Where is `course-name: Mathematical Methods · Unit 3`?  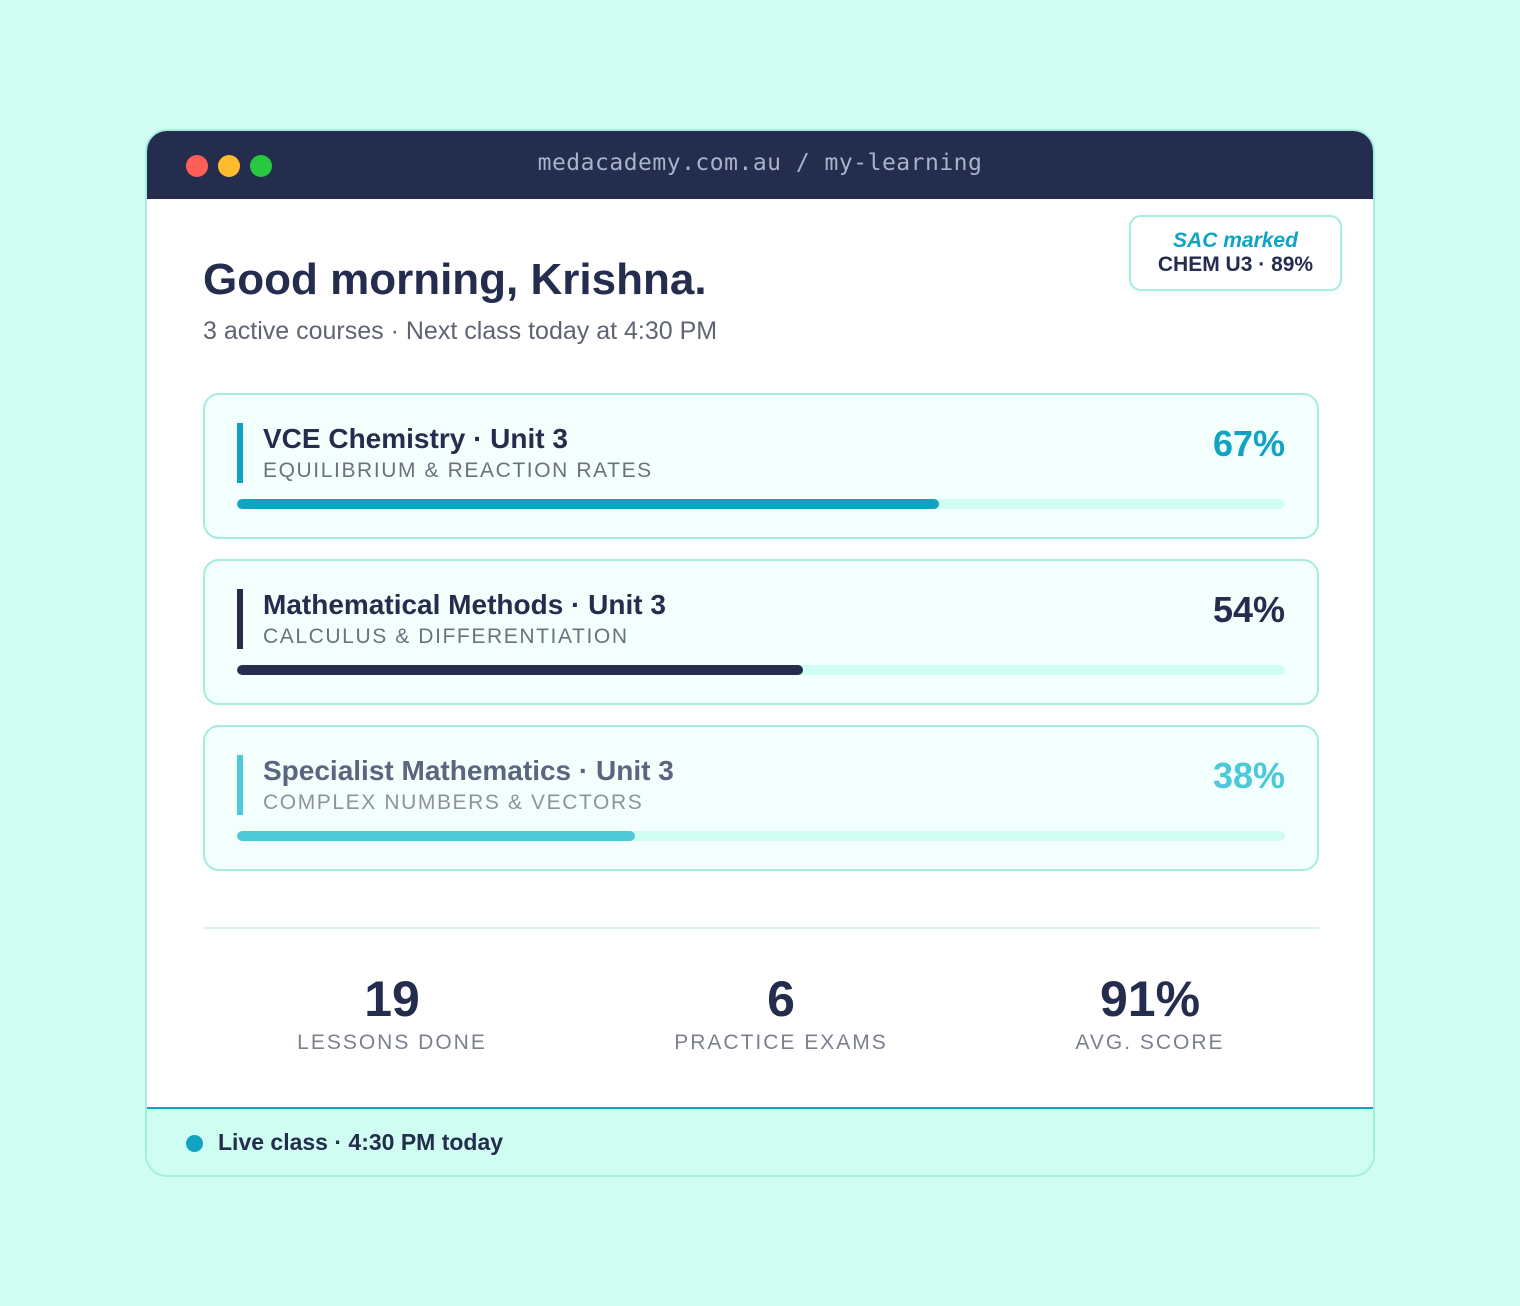
course-name: Mathematical Methods · Unit 3 is located at coordinates (464, 604).